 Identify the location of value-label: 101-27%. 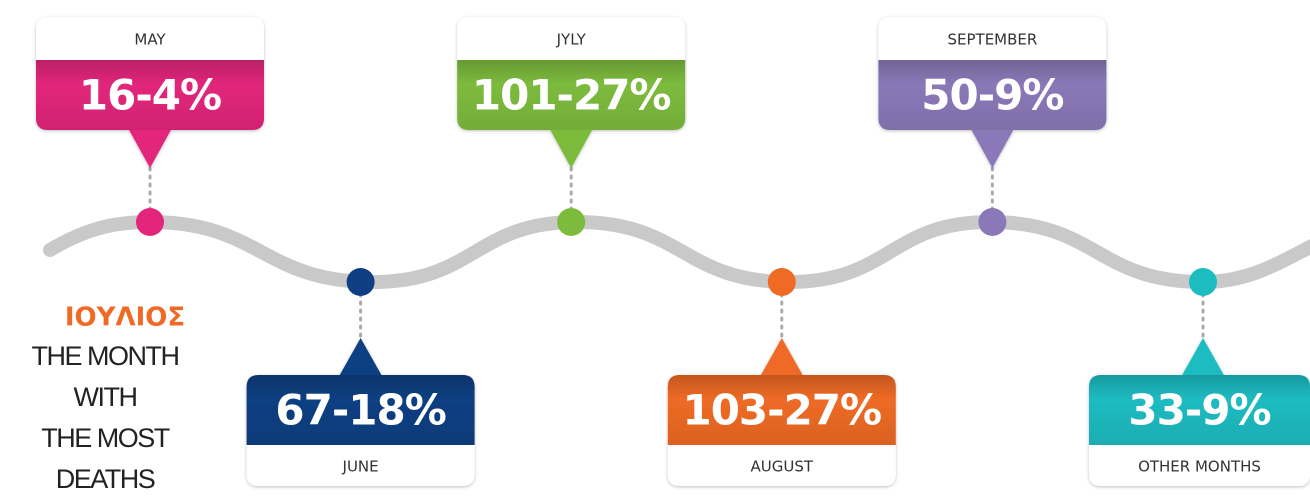
(571, 95).